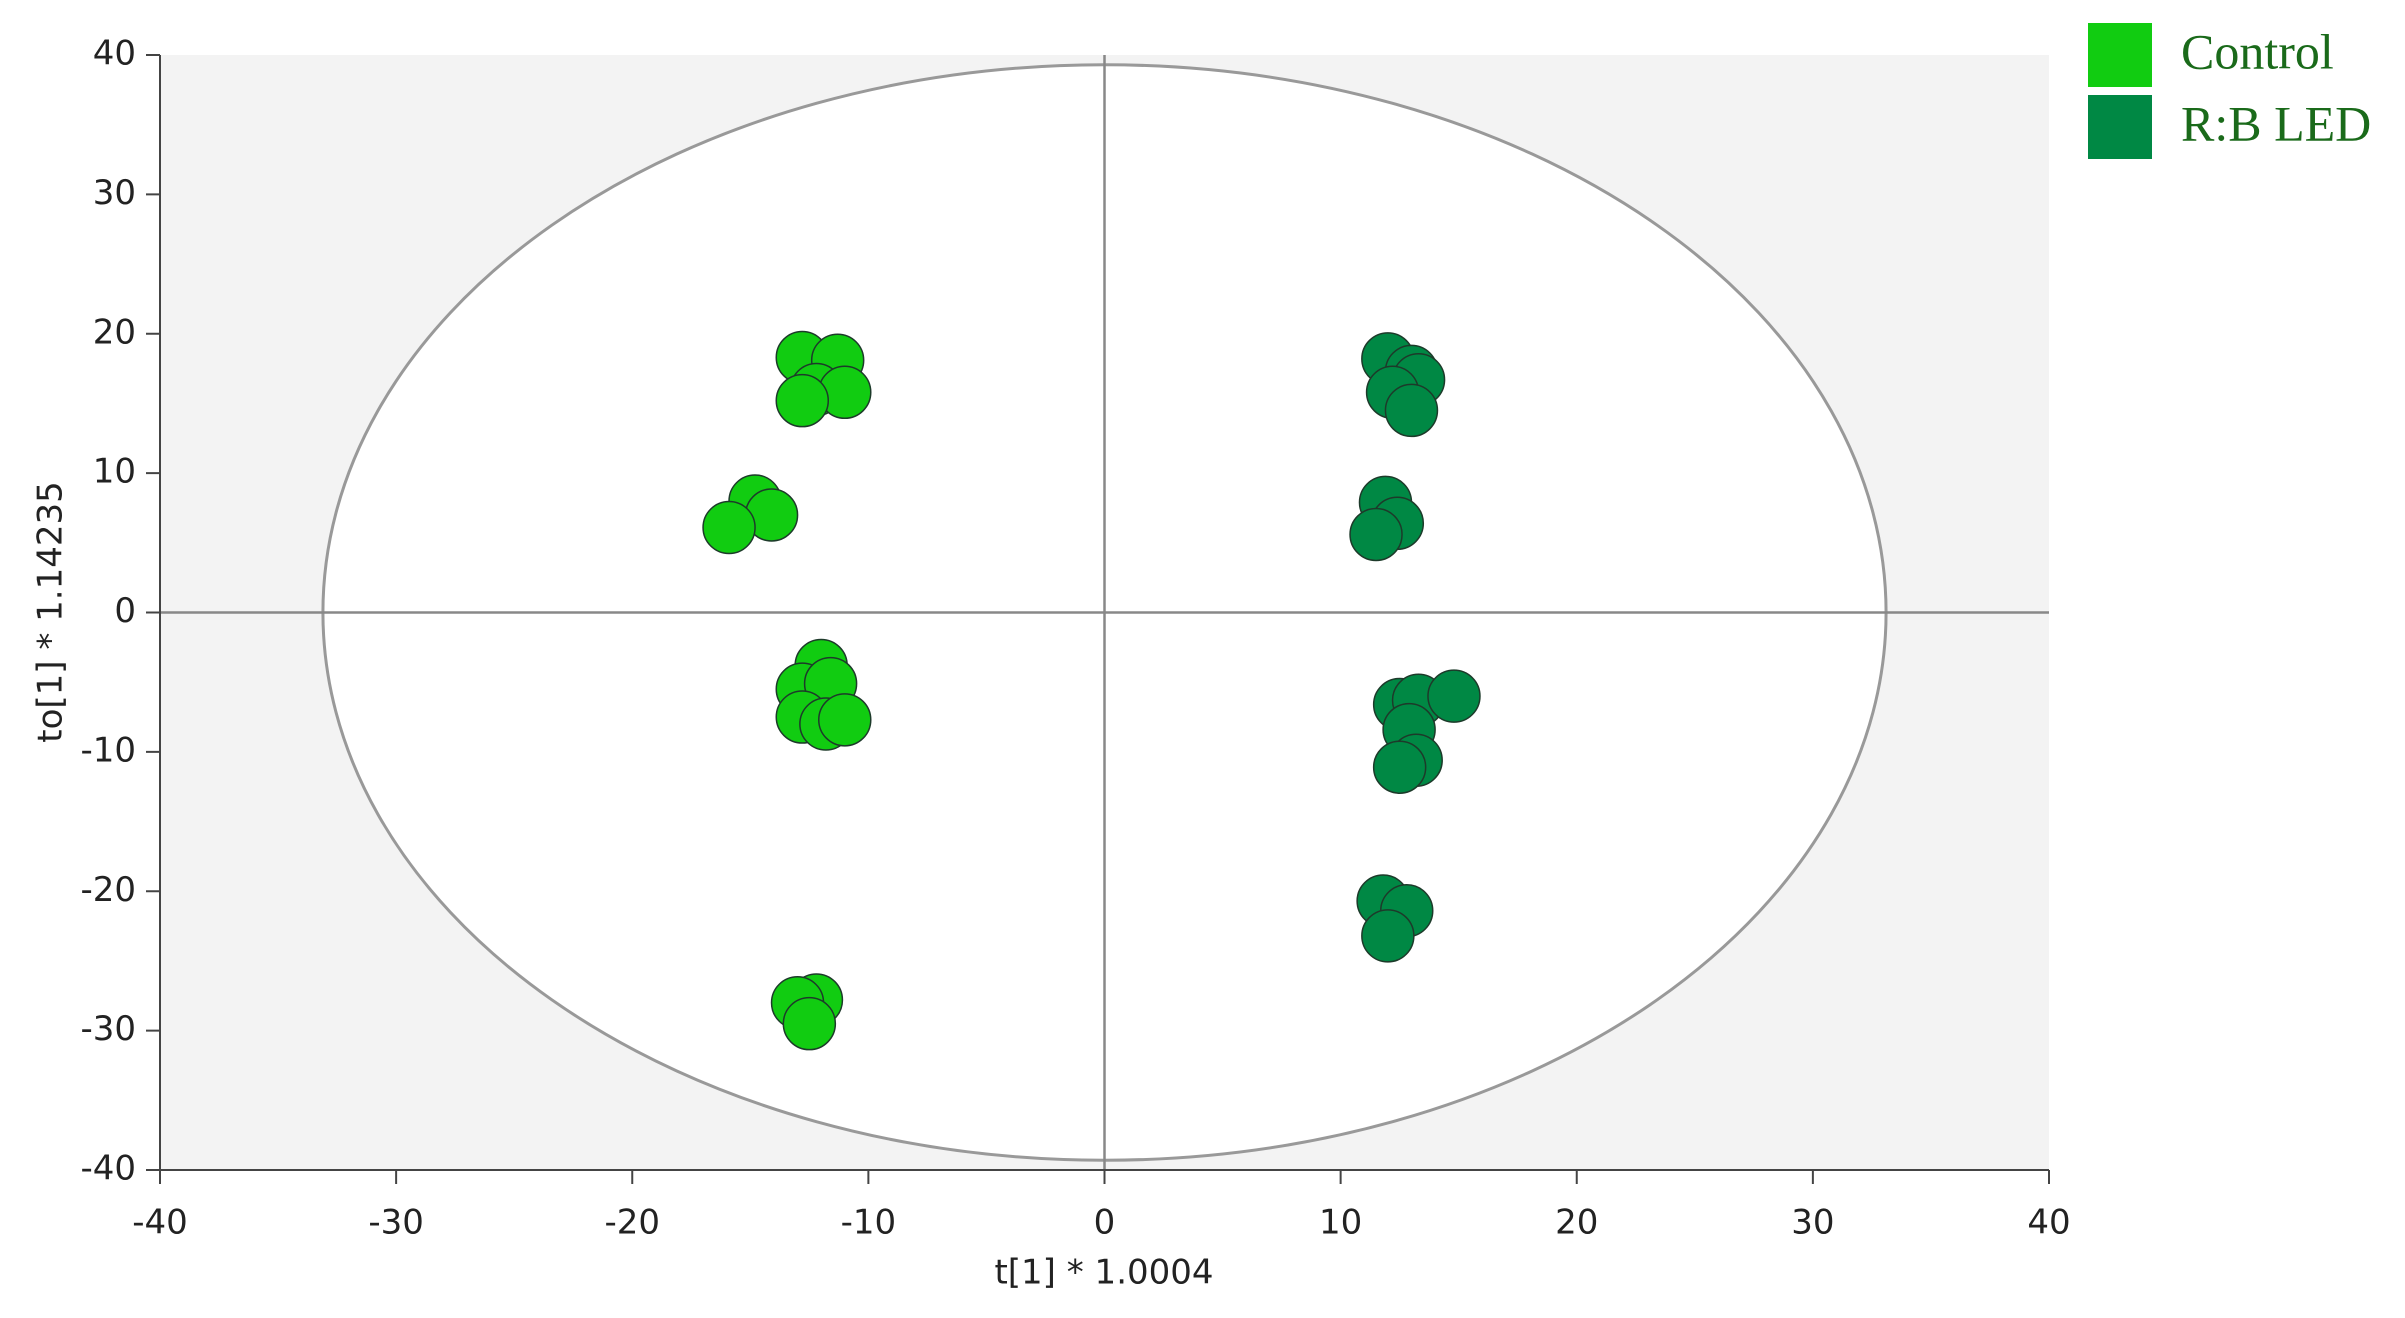  I want to click on y-tick-label: -30, so click(108, 1029).